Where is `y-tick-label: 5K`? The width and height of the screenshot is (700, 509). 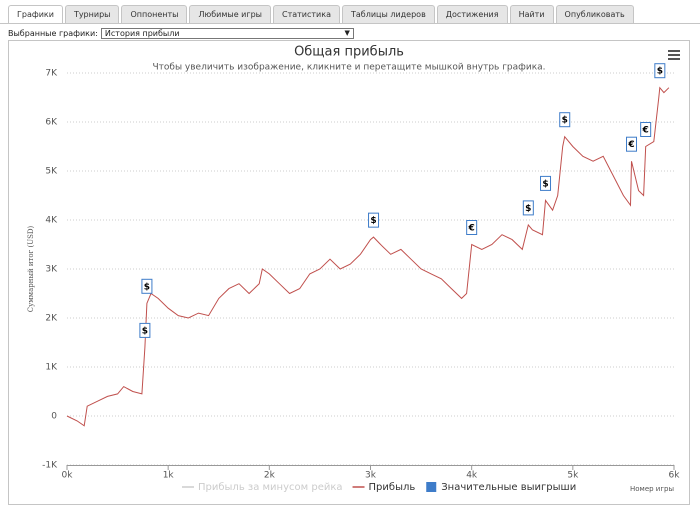 y-tick-label: 5K is located at coordinates (51, 172).